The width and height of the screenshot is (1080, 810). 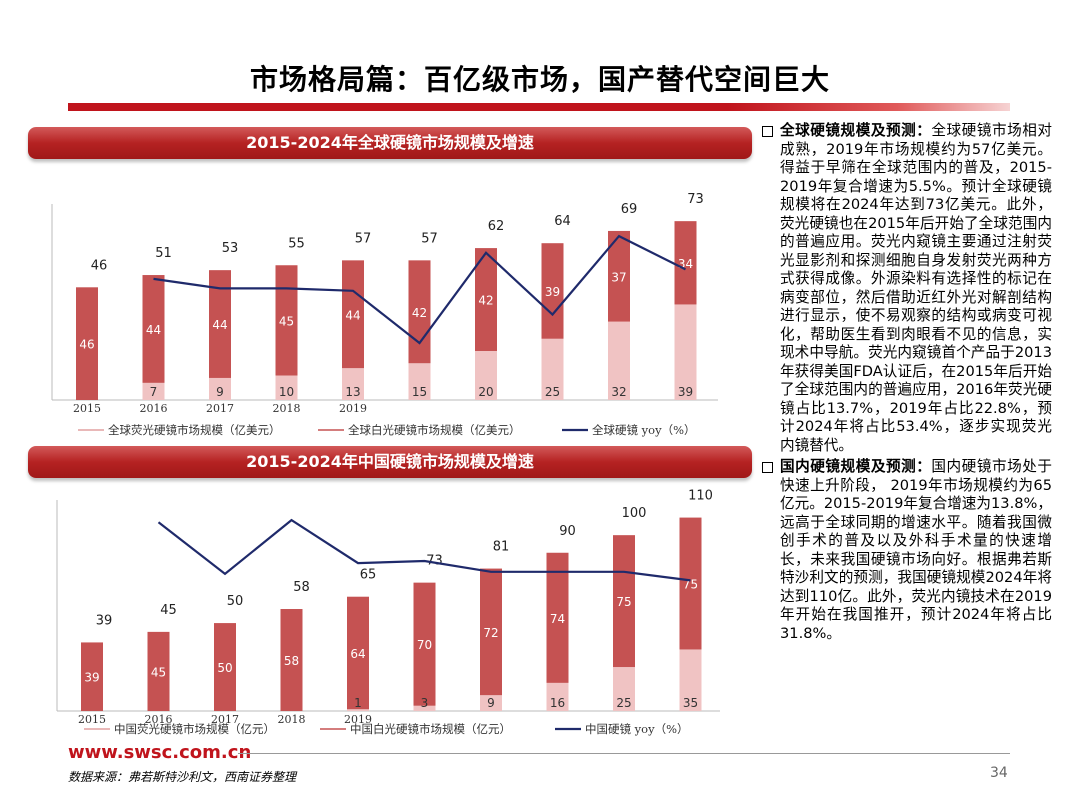 I want to click on x-tick-label: 2018, so click(x=287, y=408).